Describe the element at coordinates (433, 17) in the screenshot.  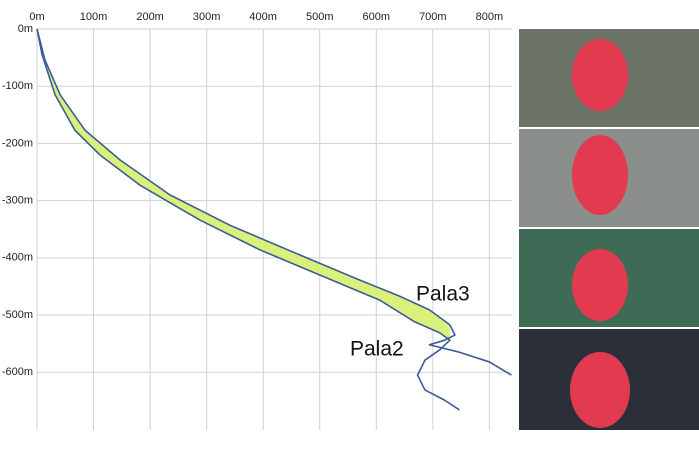
I see `x-tick-label: 700m` at that location.